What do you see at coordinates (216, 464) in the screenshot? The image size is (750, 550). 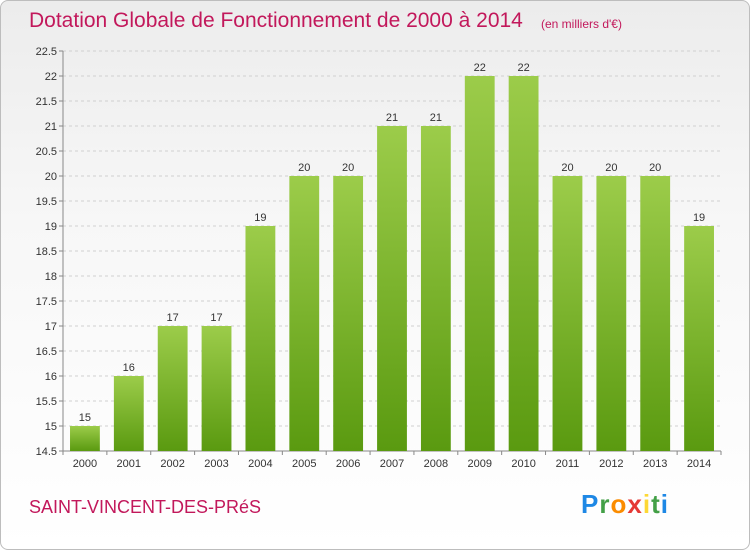 I see `x-tick-label-2003: 2003` at bounding box center [216, 464].